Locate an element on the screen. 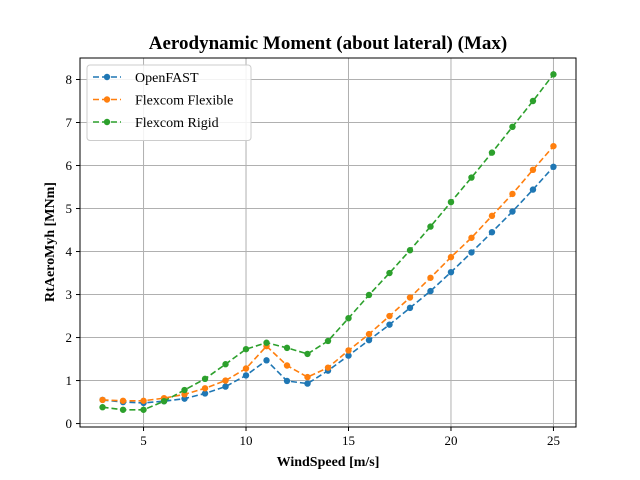 This screenshot has height=480, width=640. x-tick-label: 25 is located at coordinates (553, 440).